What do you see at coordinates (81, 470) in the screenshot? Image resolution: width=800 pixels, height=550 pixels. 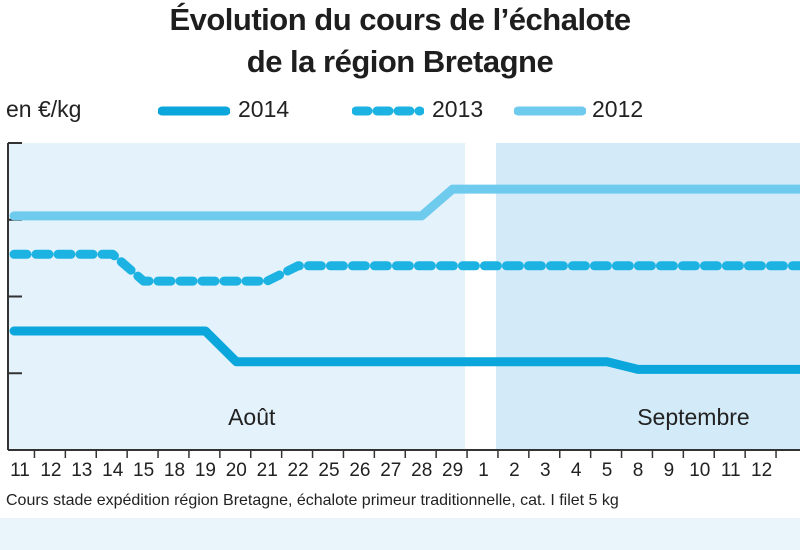 I see `x-tick-label-3: 13` at bounding box center [81, 470].